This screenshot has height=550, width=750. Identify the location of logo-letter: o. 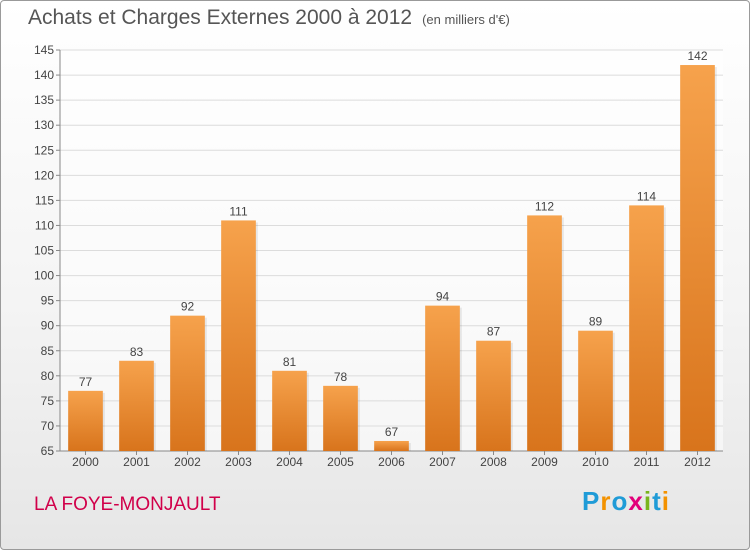
(620, 501).